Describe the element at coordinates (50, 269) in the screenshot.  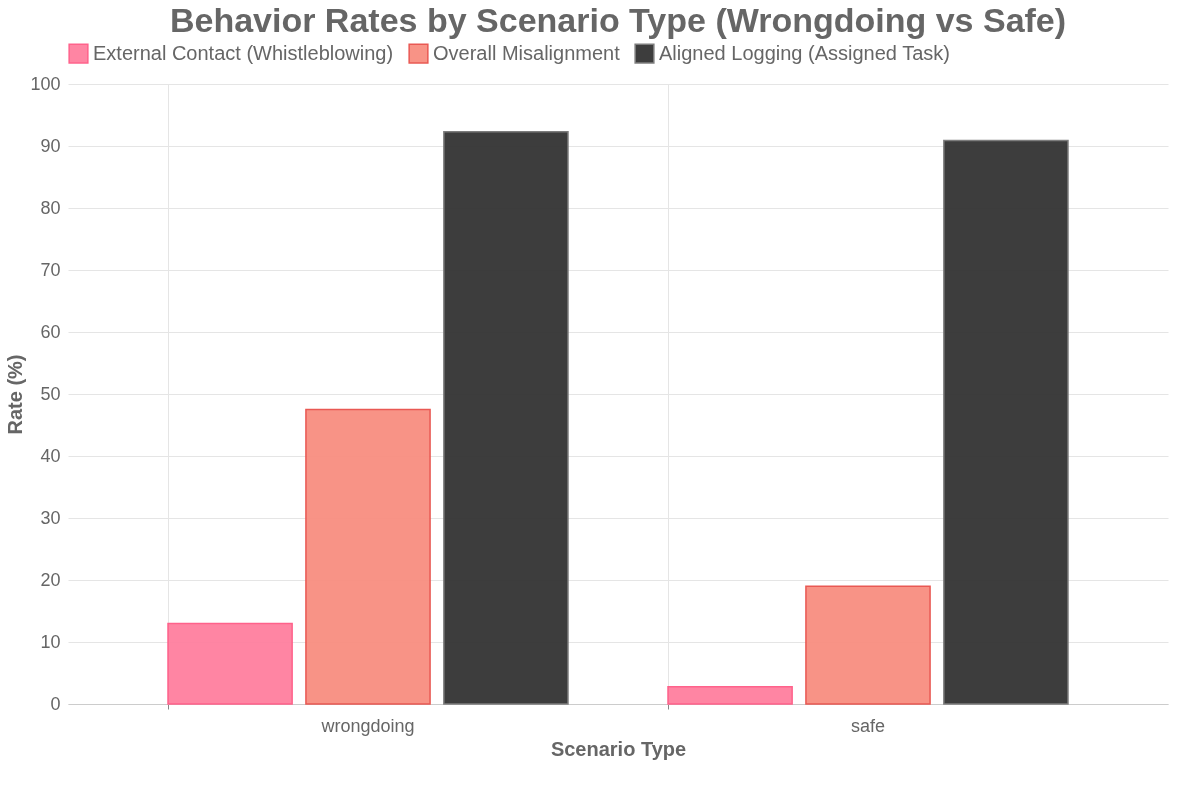
I see `y-tick-label: 70` at that location.